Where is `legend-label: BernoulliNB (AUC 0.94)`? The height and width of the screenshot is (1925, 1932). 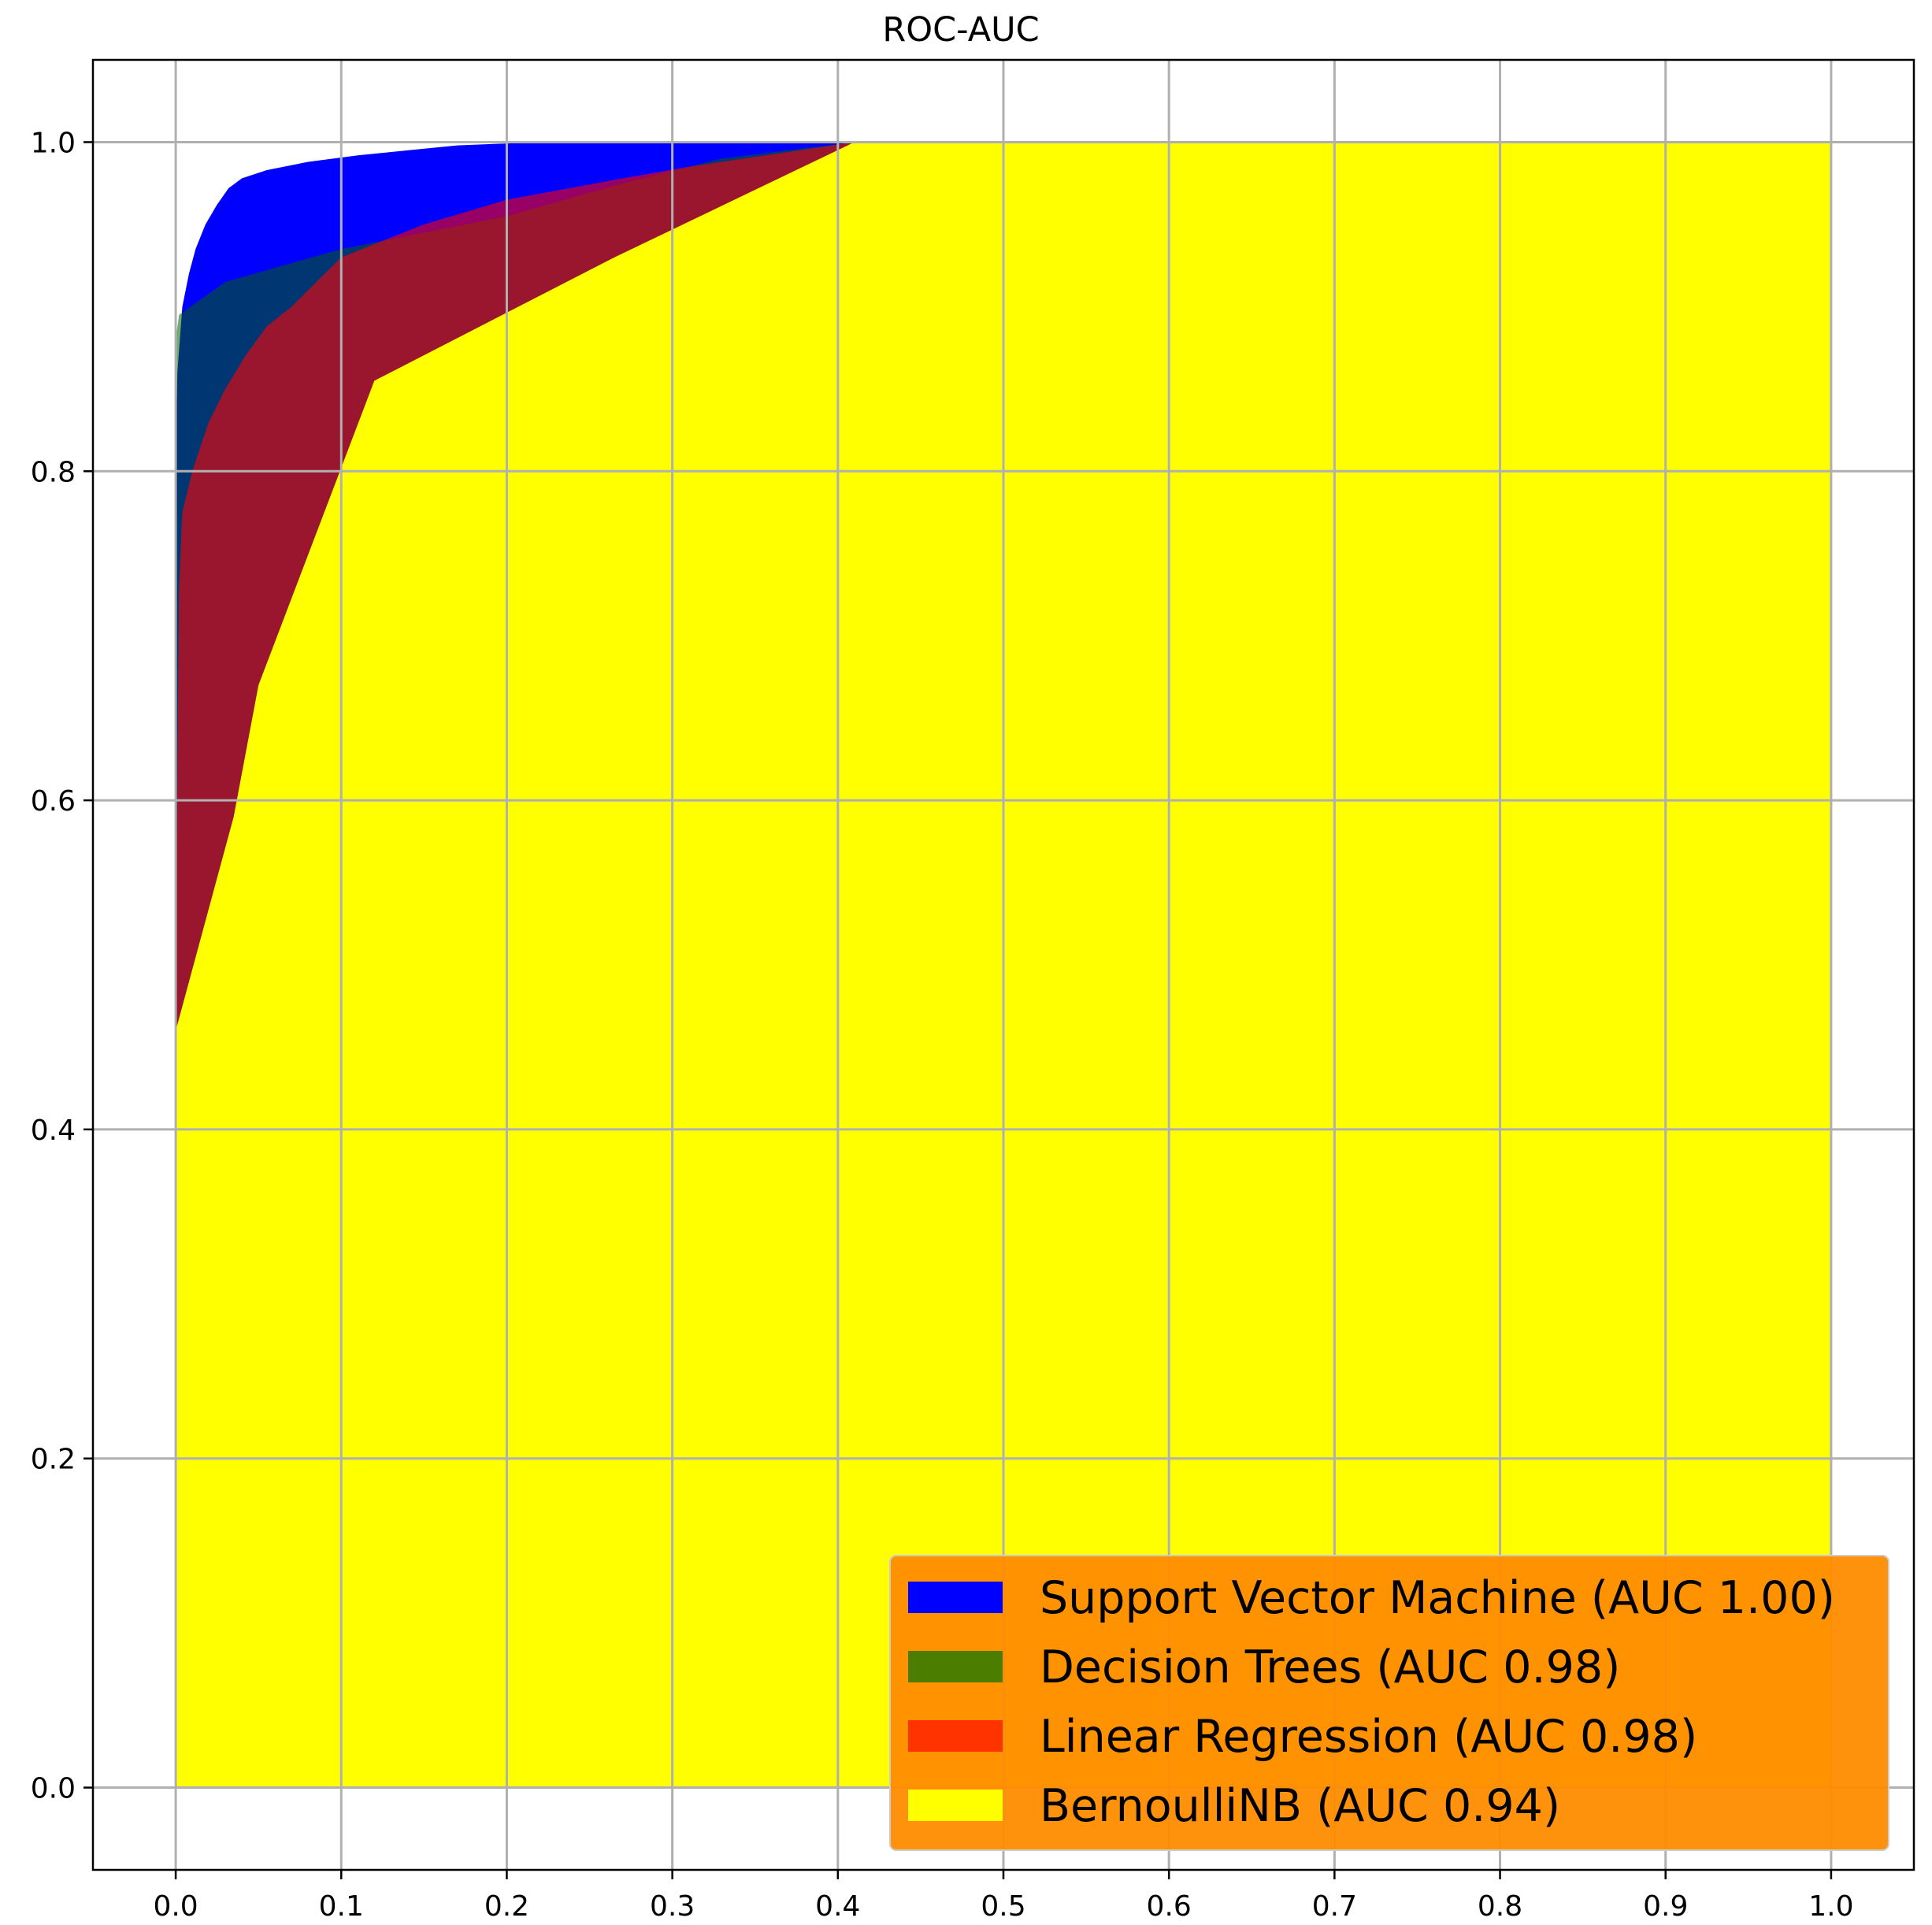 legend-label: BernoulliNB (AUC 0.94) is located at coordinates (1300, 1806).